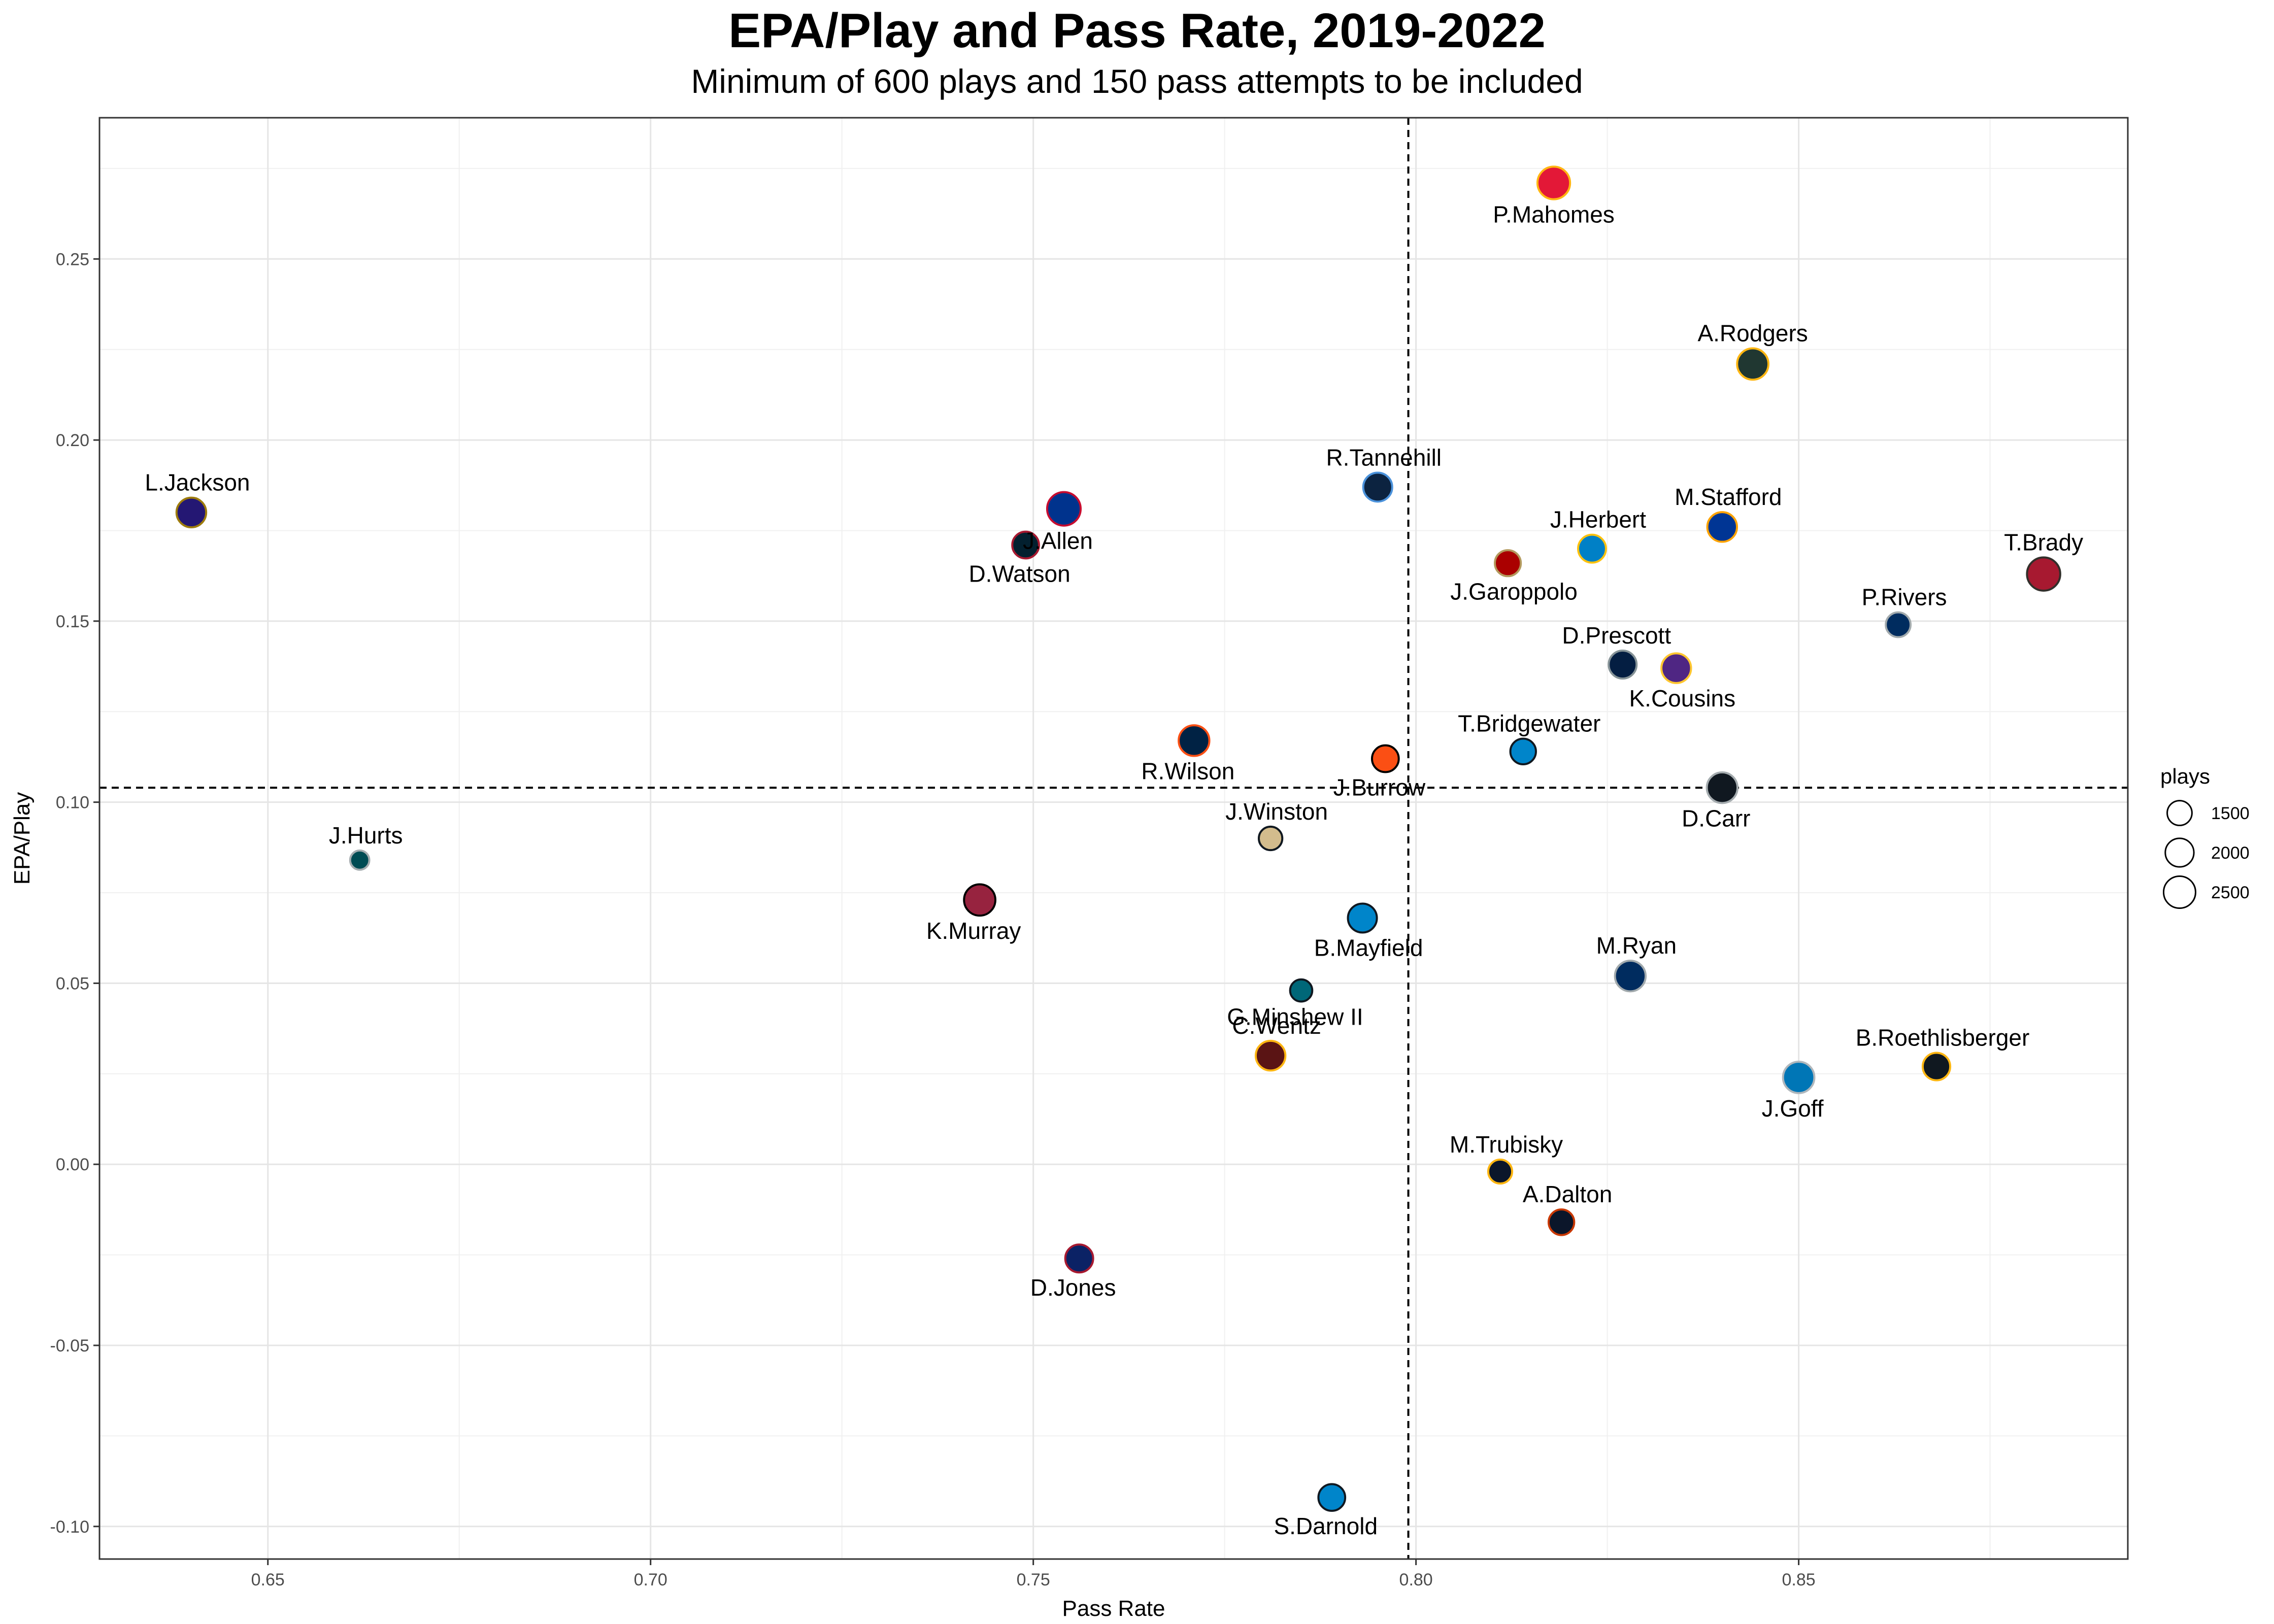  Describe the element at coordinates (1277, 811) in the screenshot. I see `label-j-winston: J.Winston` at that location.